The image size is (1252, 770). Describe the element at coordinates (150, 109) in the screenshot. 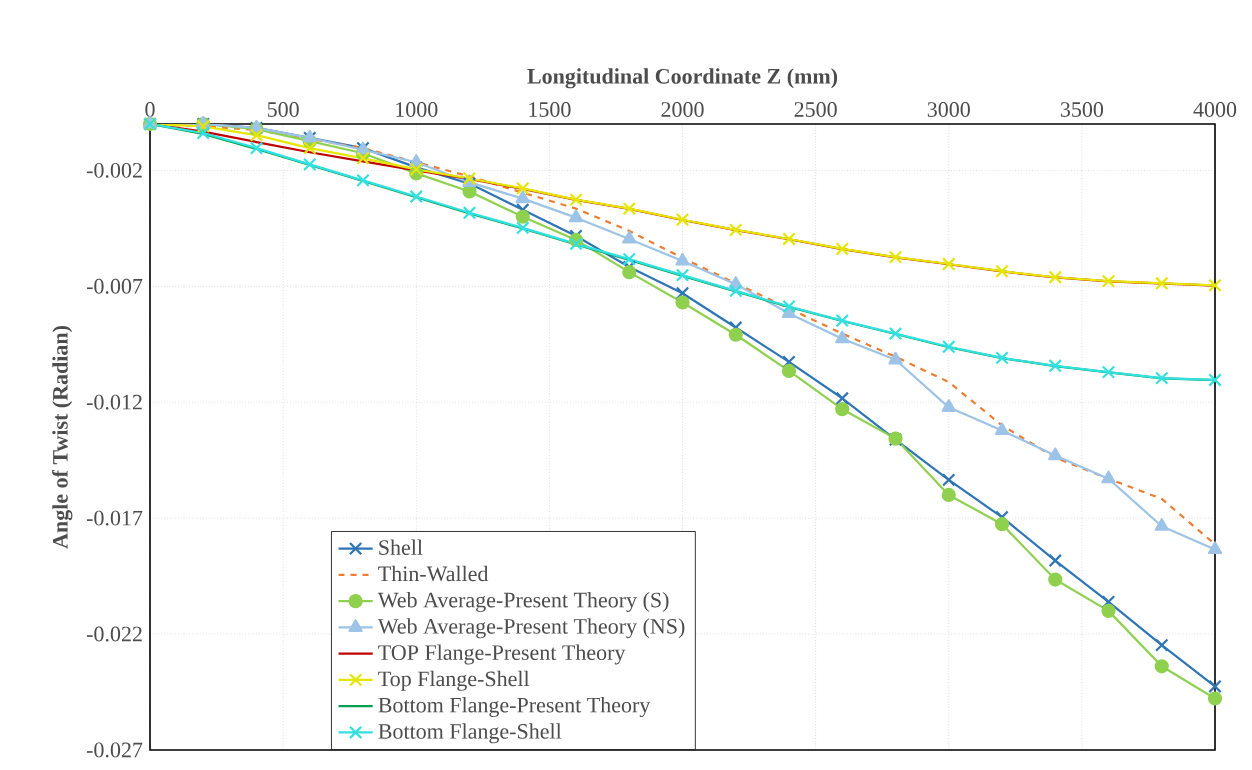

I see `x-tick-label: 0` at that location.